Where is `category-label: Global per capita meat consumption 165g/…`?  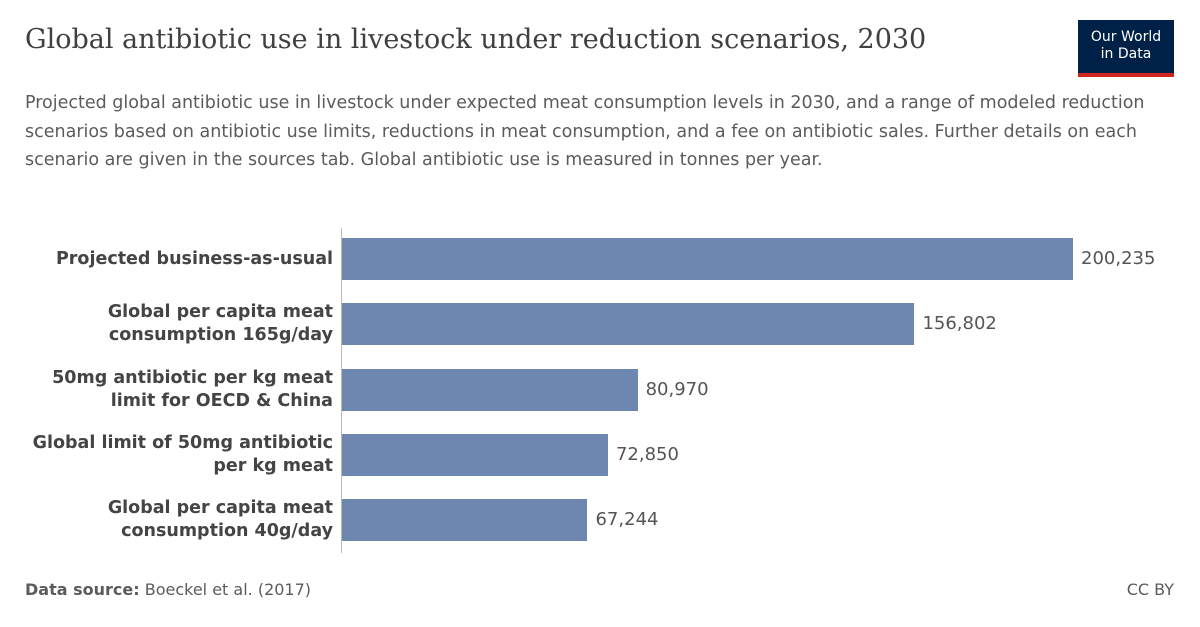 category-label: Global per capita meat consumption 165g/… is located at coordinates (220, 324).